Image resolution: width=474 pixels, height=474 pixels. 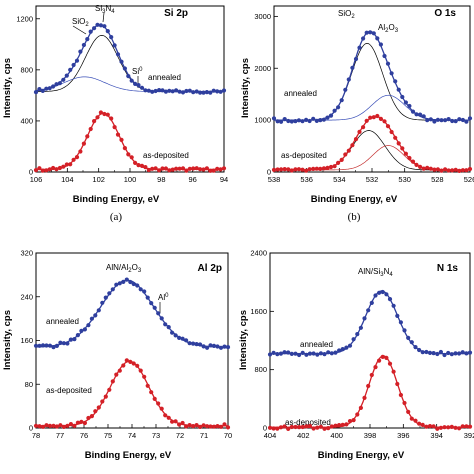 I want to click on x-tick-label: 396, so click(x=403, y=435).